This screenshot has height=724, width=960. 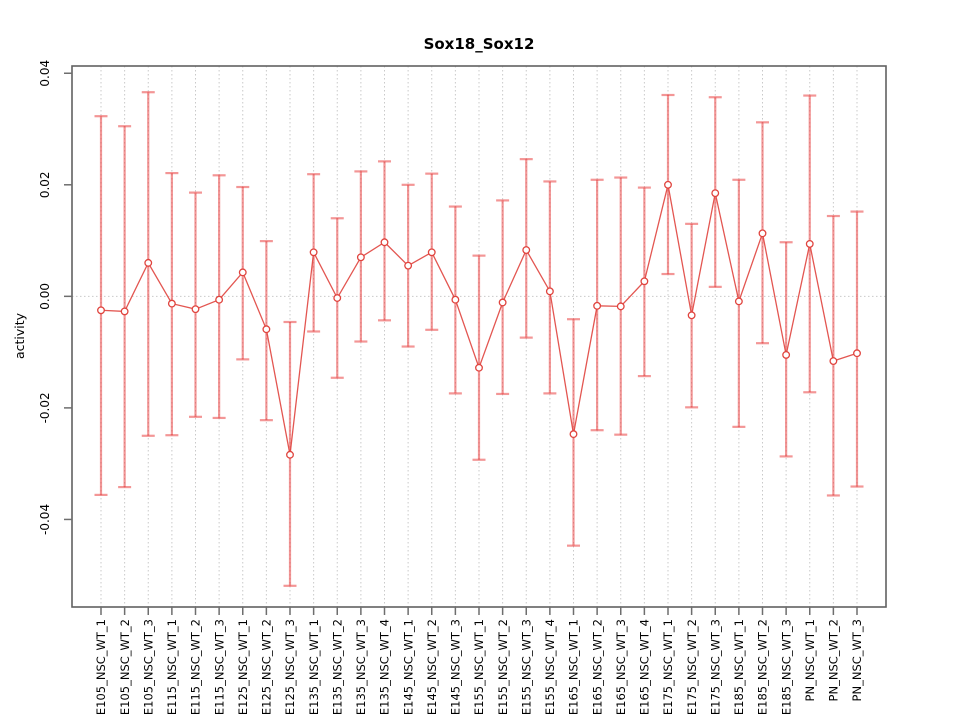 I want to click on x-tick-label: E135_NSC_WT_2, so click(x=337, y=667).